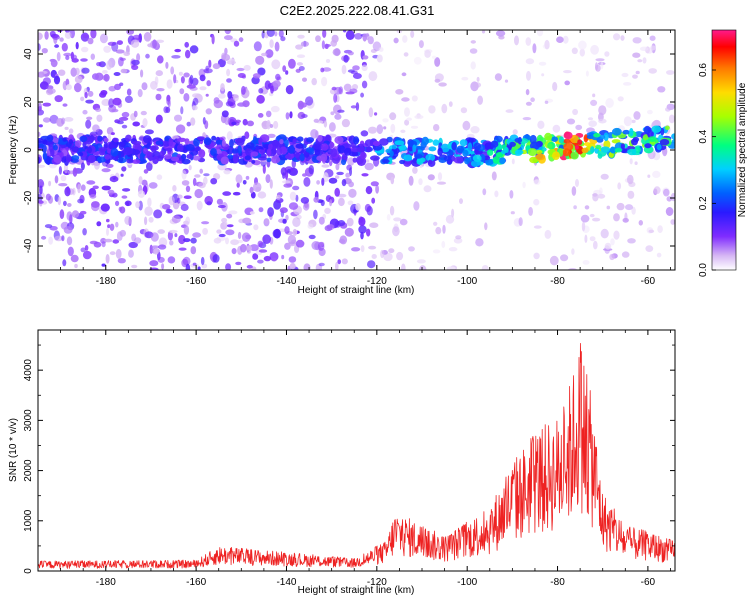 The width and height of the screenshot is (750, 600). Describe the element at coordinates (196, 281) in the screenshot. I see `x-tick-label: -160` at that location.